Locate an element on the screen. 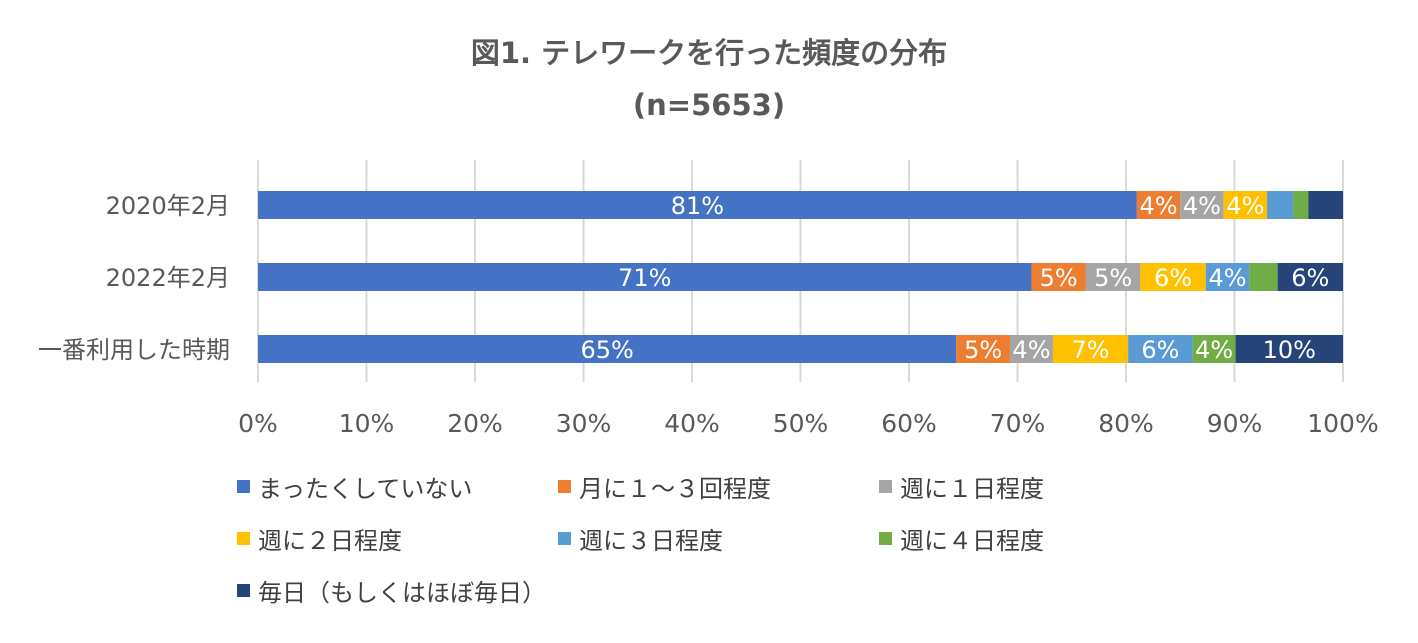 The height and width of the screenshot is (643, 1418). data-label: 71% is located at coordinates (644, 278).